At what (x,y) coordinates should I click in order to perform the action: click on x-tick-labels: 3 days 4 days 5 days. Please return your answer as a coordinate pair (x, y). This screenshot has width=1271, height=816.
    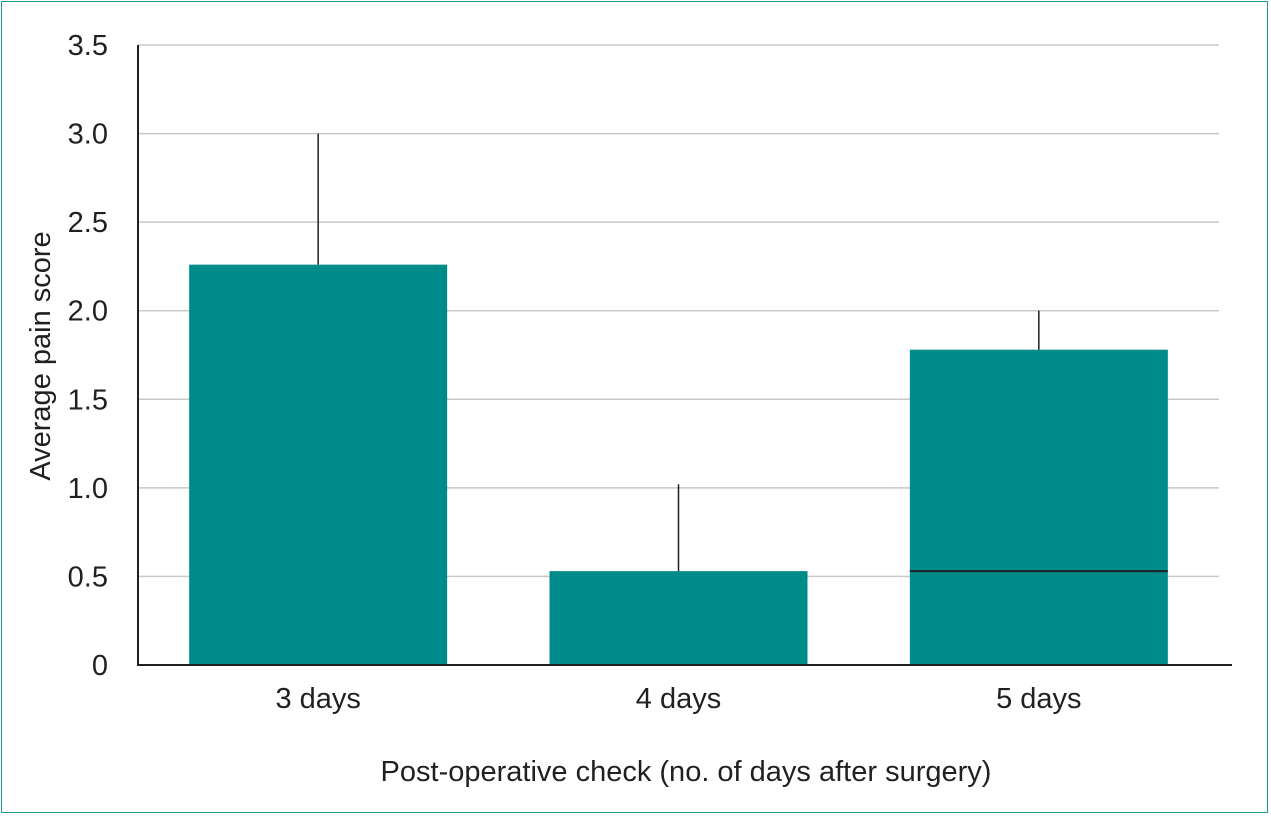
    Looking at the image, I should click on (678, 699).